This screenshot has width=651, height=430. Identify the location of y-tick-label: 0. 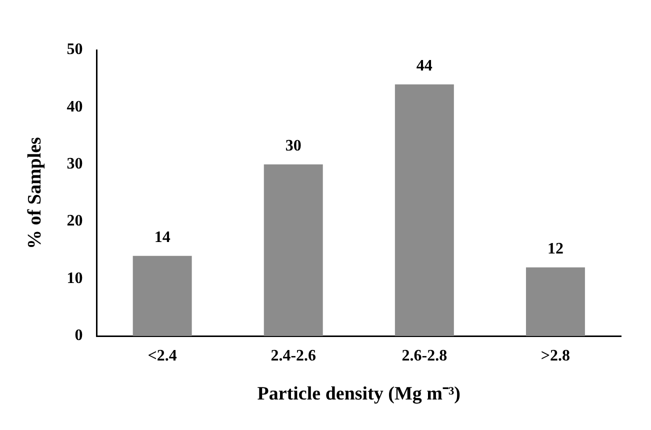
(78, 335).